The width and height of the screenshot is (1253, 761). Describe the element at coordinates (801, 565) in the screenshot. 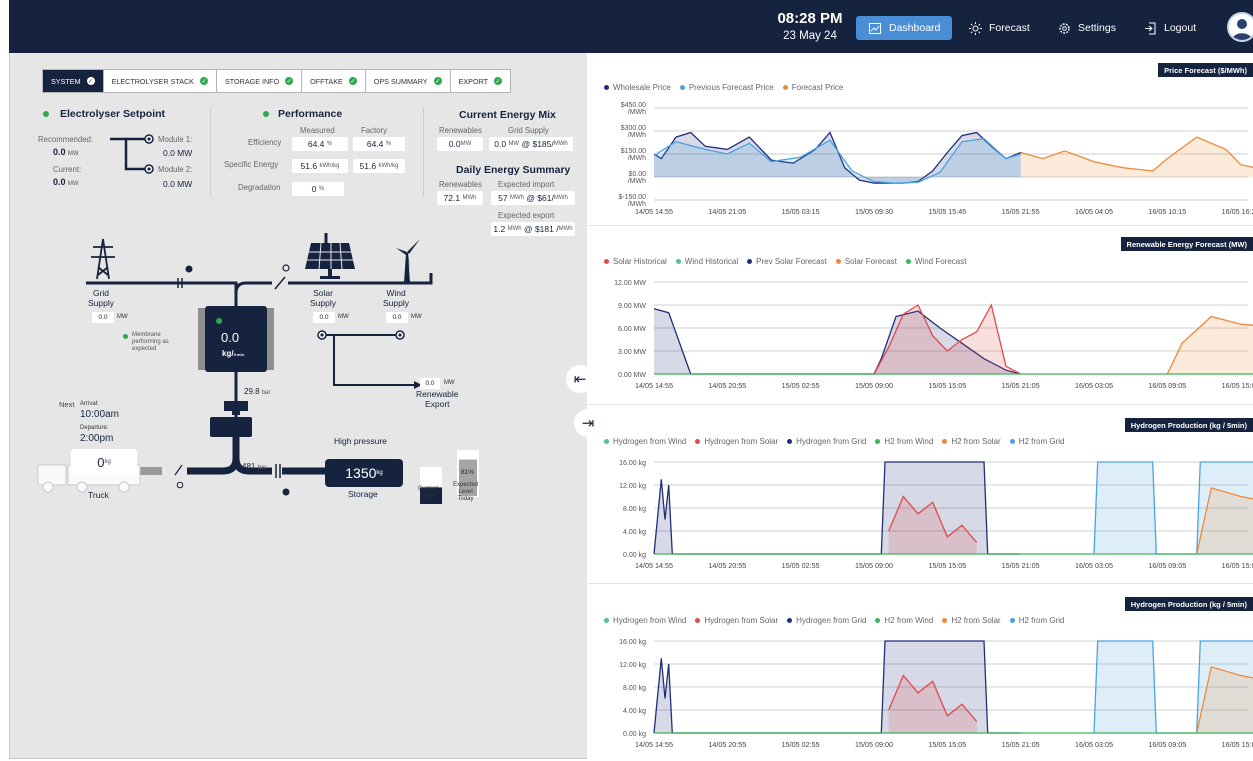

I see `x-tick-label: 15/05 02:55` at that location.